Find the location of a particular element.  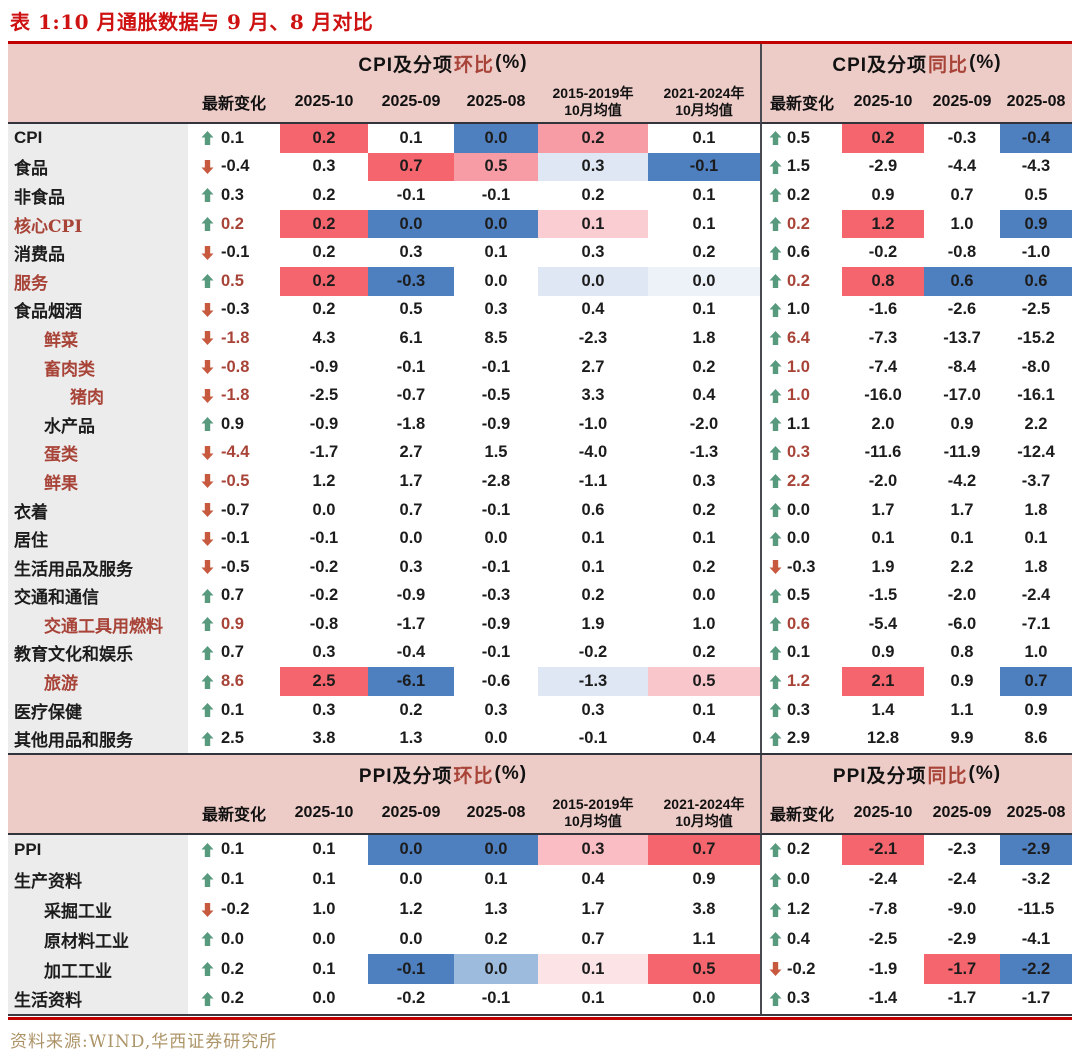

row-label: 交通工具用燃料 is located at coordinates (98, 624).